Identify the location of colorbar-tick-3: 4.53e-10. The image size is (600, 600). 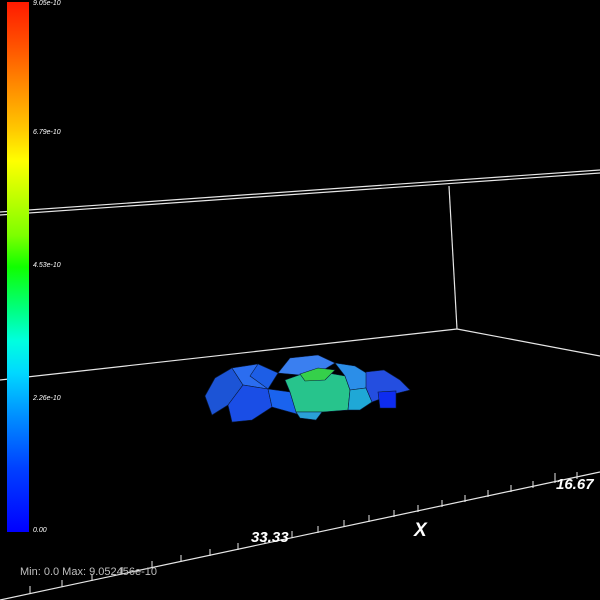
(47, 265).